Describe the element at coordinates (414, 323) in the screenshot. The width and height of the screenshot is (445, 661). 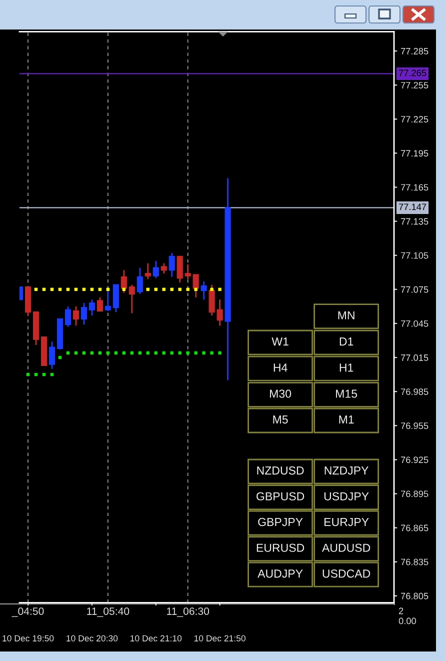
I see `y-tick-label: 77.045` at that location.